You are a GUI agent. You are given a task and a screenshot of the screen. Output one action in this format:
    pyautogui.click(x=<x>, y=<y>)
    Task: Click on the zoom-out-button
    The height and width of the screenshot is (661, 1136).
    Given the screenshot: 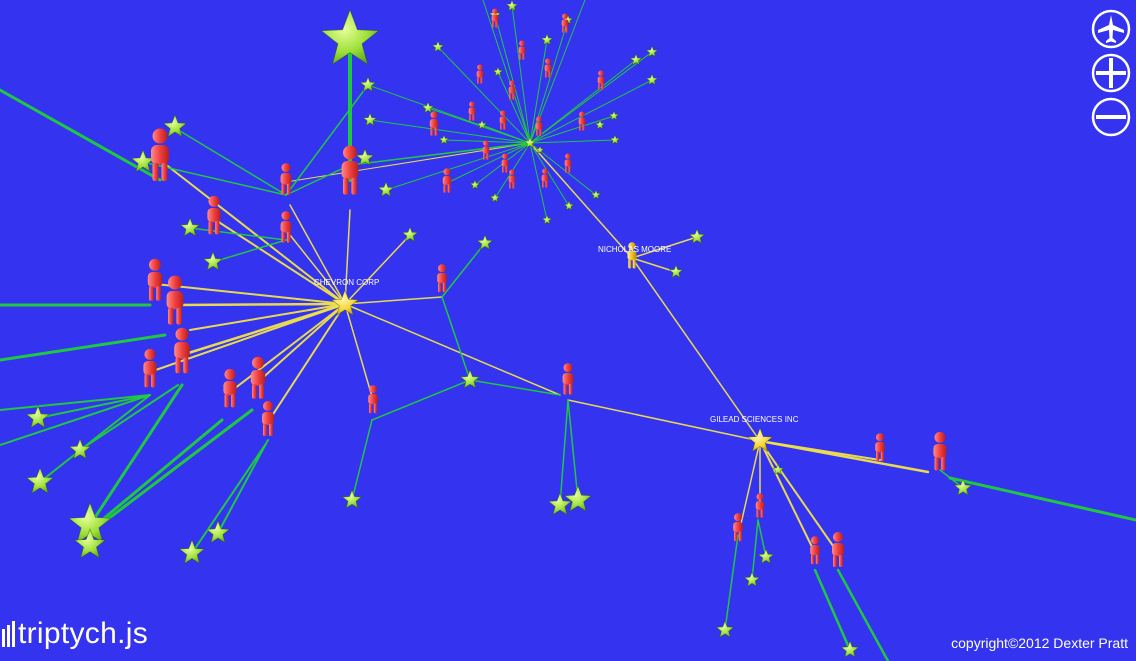 What is the action you would take?
    pyautogui.click(x=1111, y=117)
    